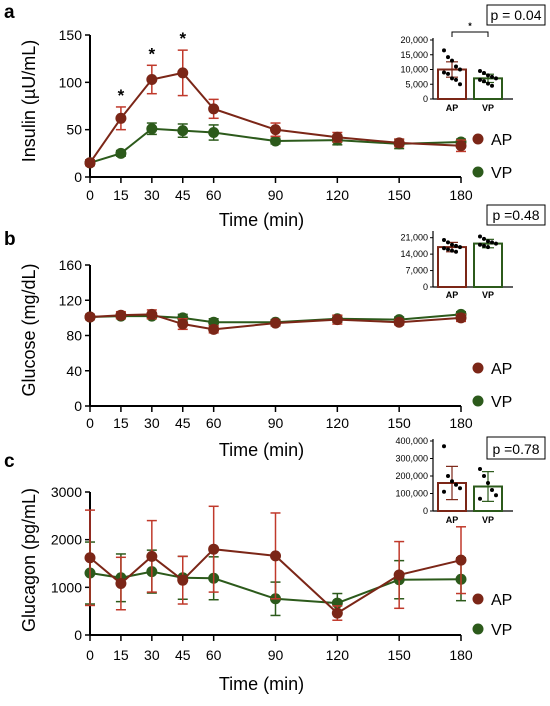 The image size is (550, 706). I want to click on inset-category-label: AP, so click(452, 520).